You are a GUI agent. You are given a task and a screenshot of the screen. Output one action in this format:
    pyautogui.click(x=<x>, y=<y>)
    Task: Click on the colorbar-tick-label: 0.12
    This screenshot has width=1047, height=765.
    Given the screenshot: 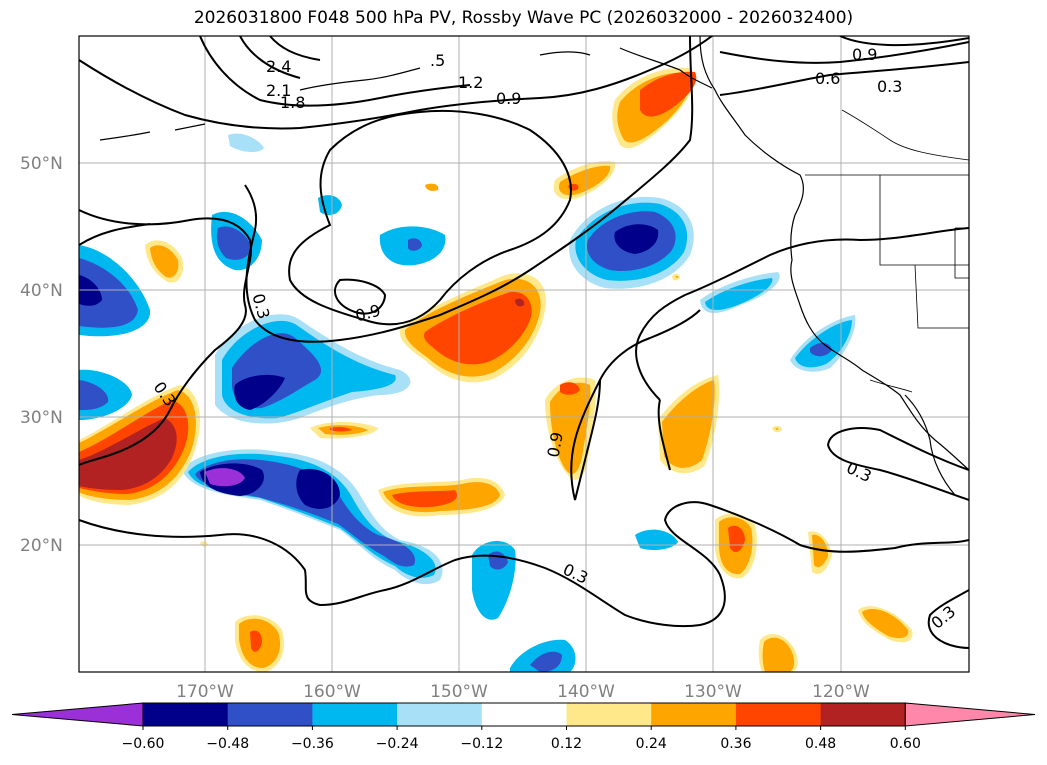 What is the action you would take?
    pyautogui.click(x=566, y=744)
    